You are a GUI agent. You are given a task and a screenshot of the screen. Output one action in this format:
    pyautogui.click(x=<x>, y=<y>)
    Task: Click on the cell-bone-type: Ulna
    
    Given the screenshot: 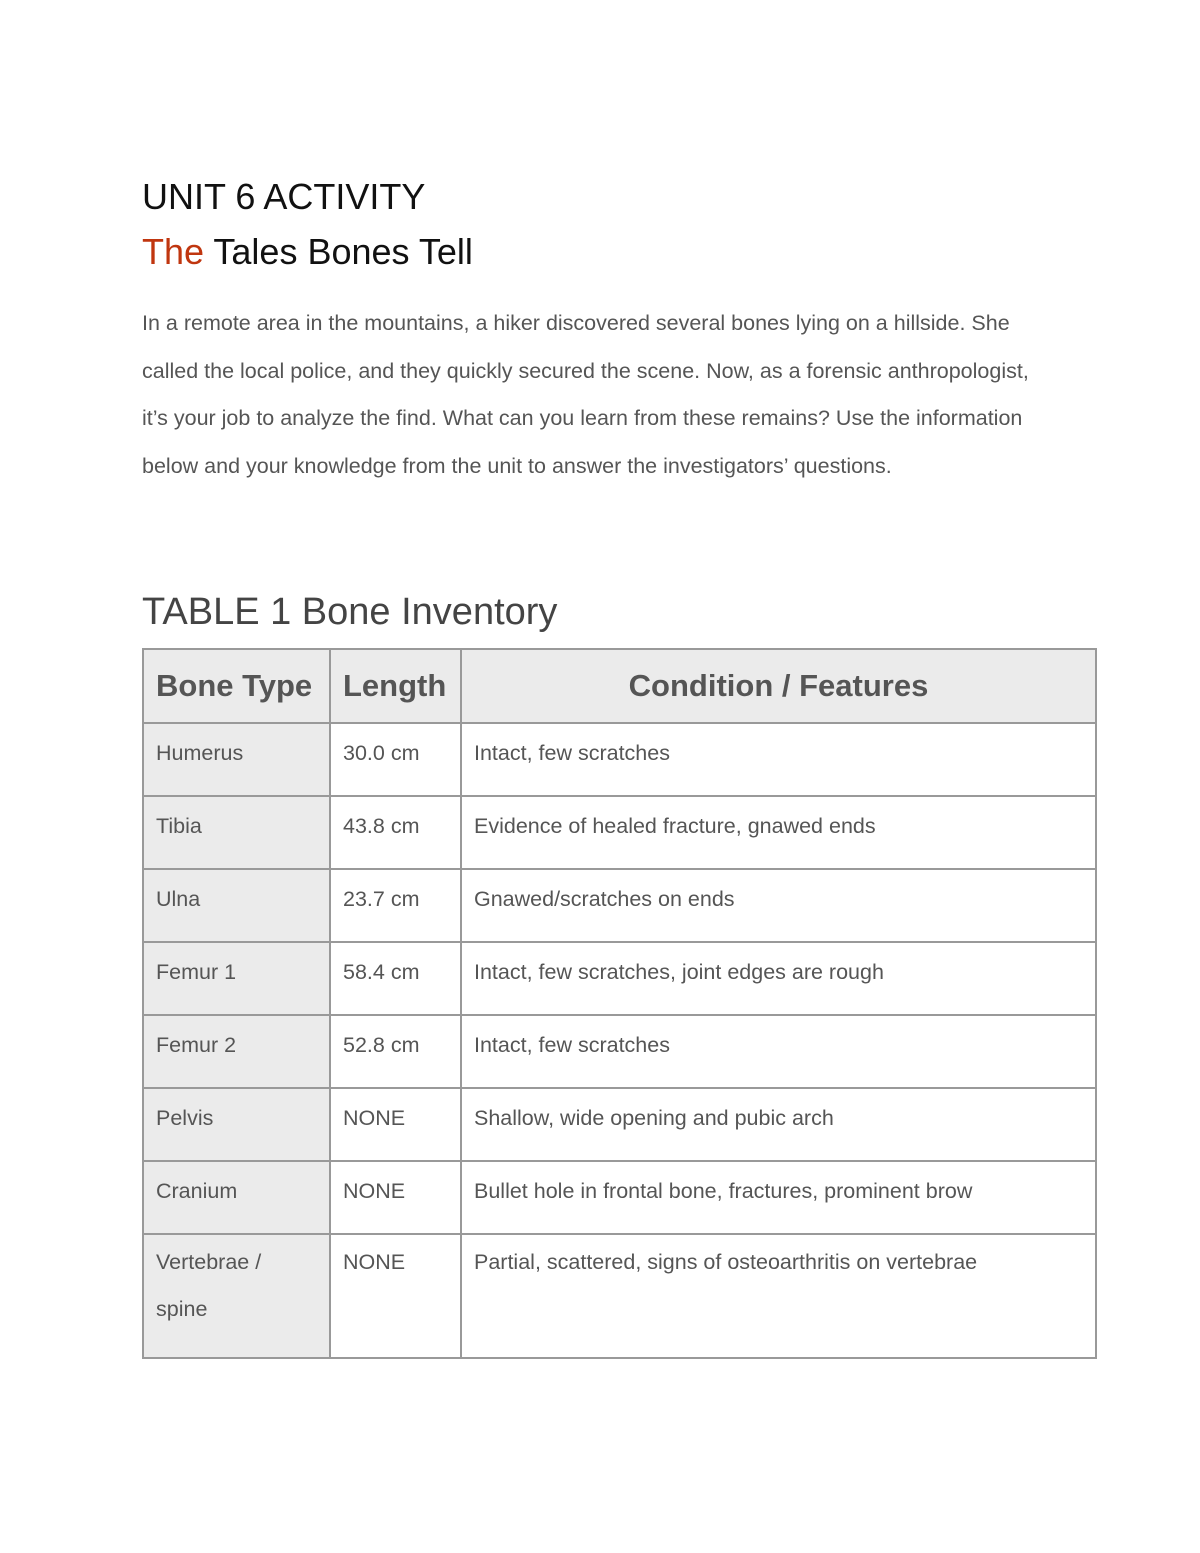 What is the action you would take?
    pyautogui.click(x=236, y=905)
    